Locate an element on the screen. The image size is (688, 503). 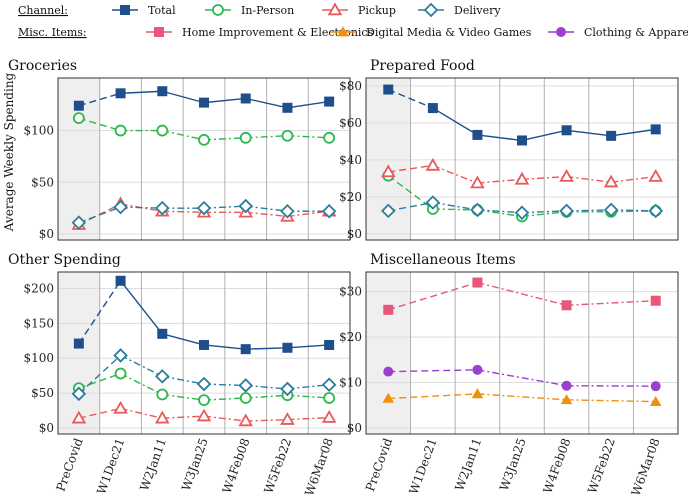
legend-channel-heading: Channel: is located at coordinates (43, 10).